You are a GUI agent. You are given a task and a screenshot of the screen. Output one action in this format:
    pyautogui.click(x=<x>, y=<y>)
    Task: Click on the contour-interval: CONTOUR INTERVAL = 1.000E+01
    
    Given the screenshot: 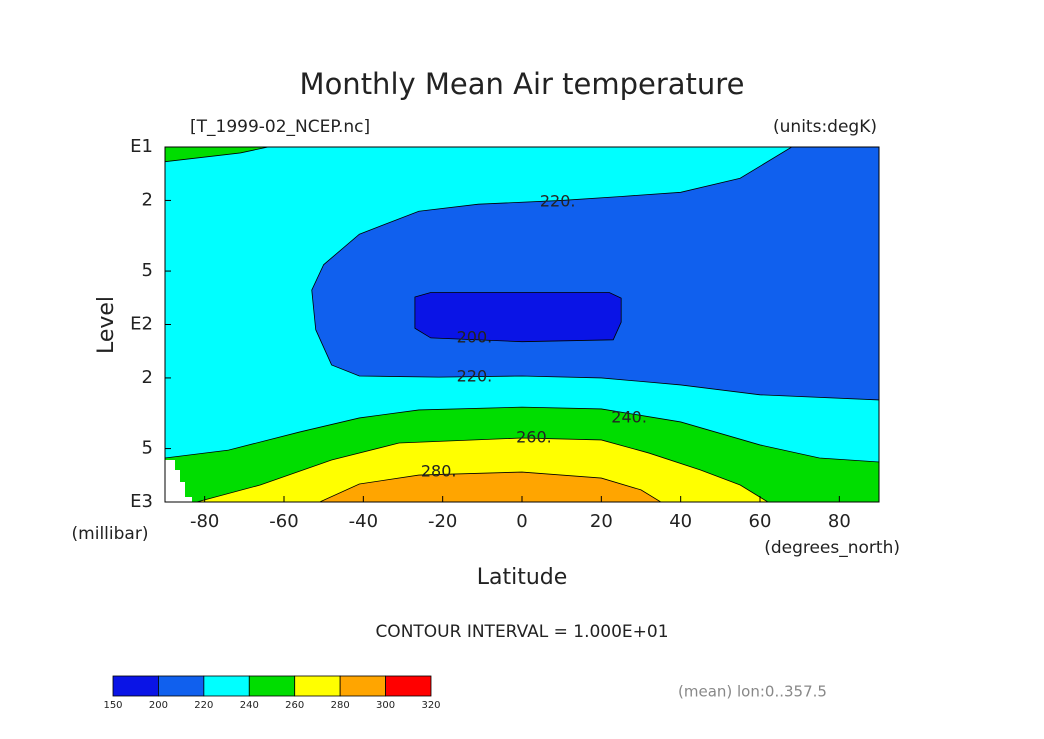 What is the action you would take?
    pyautogui.click(x=521, y=632)
    